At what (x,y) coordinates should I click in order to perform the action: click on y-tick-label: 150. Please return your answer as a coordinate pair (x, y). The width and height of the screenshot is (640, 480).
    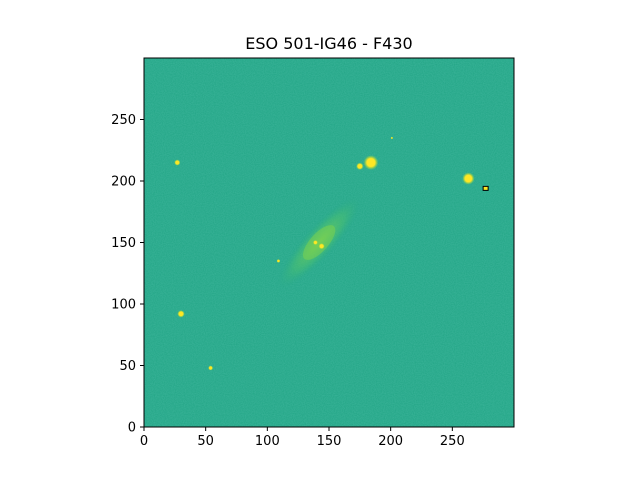
    Looking at the image, I should click on (123, 243).